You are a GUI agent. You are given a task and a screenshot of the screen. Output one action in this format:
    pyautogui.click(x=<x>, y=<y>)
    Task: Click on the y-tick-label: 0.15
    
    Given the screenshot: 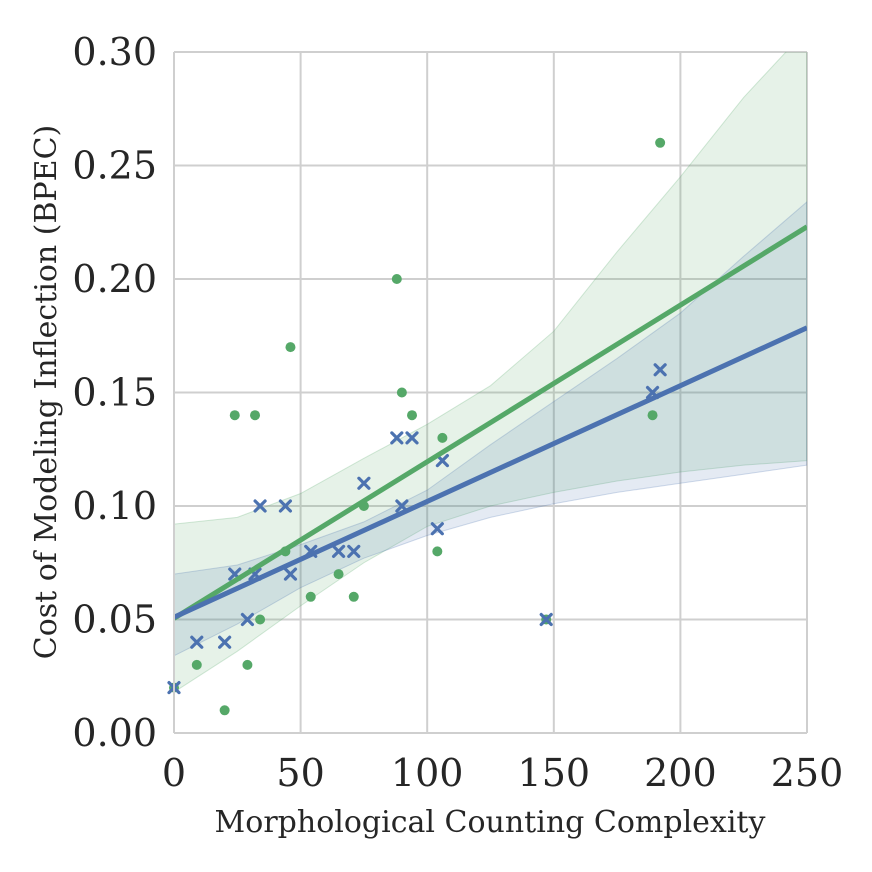 What is the action you would take?
    pyautogui.click(x=114, y=393)
    